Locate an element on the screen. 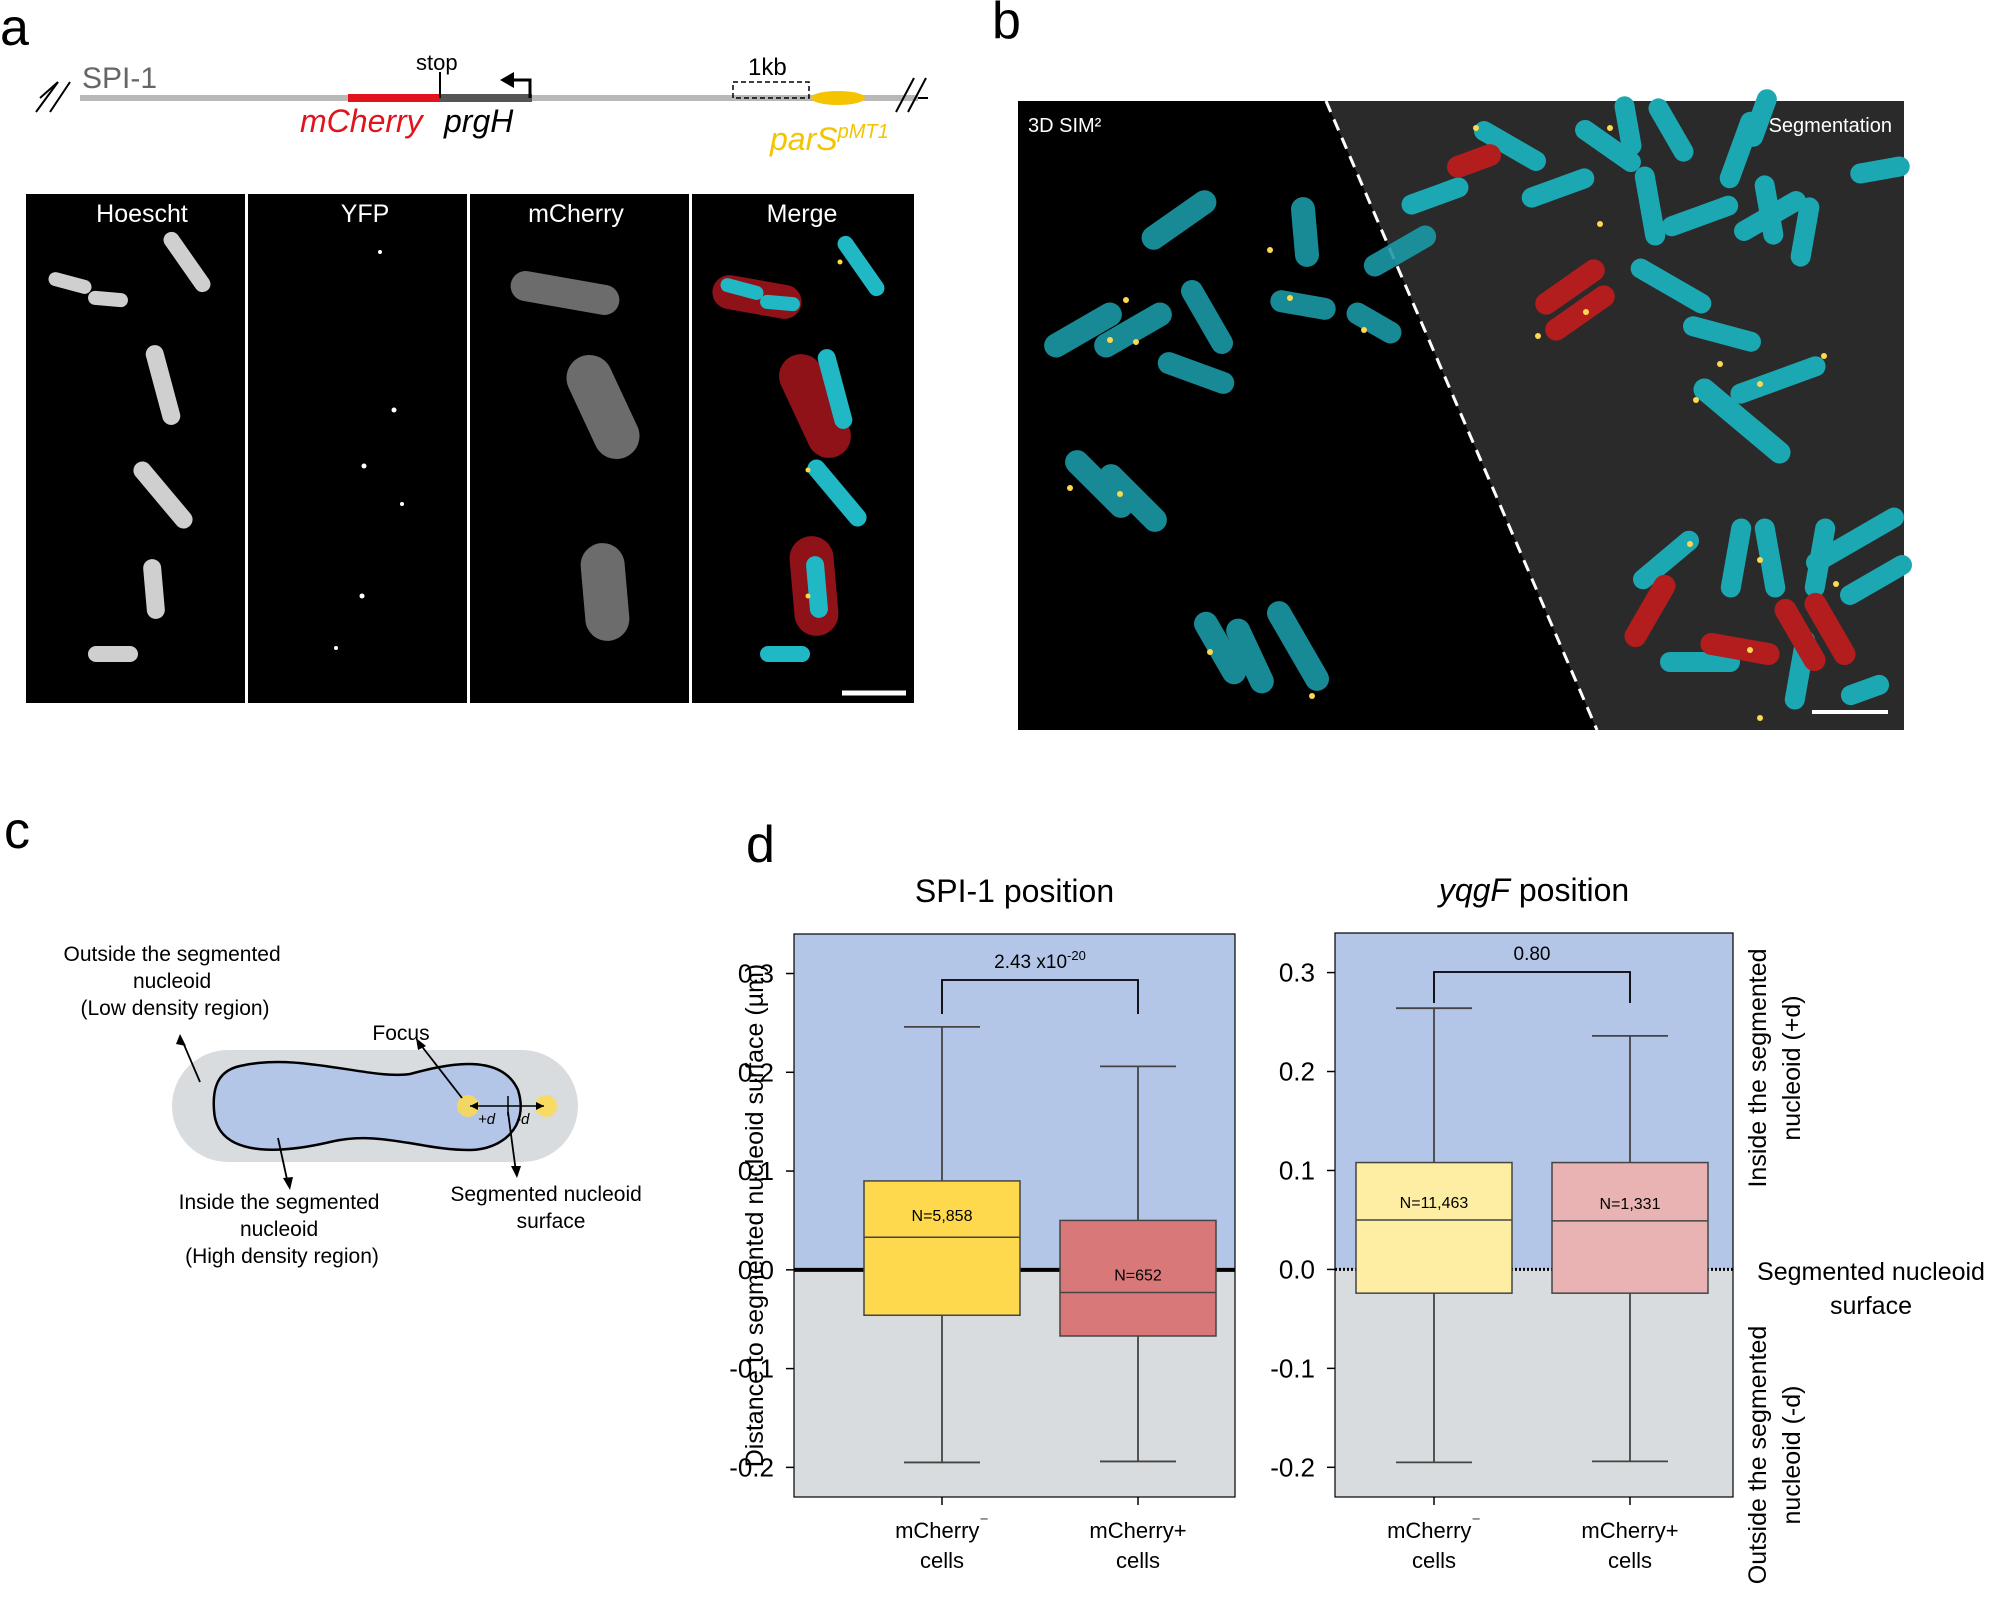 The width and height of the screenshot is (1997, 1603). panel-letter-a: a is located at coordinates (14, 28).